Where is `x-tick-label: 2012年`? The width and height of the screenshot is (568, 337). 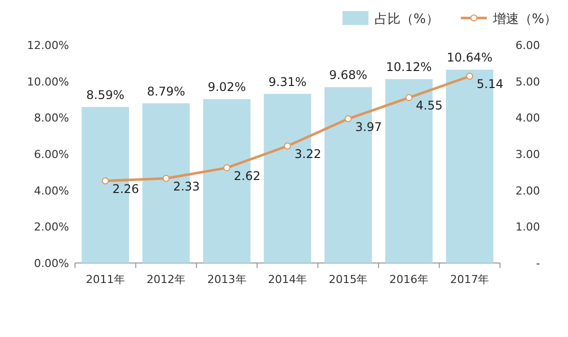 x-tick-label: 2012年 is located at coordinates (166, 279).